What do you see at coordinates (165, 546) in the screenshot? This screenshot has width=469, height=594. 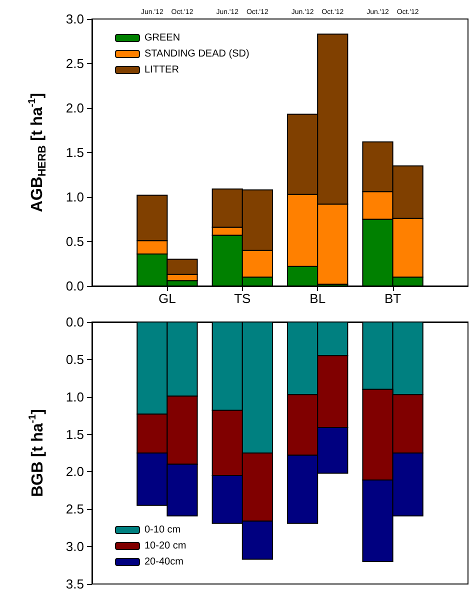 I see `legend-label: 10-20 cm` at bounding box center [165, 546].